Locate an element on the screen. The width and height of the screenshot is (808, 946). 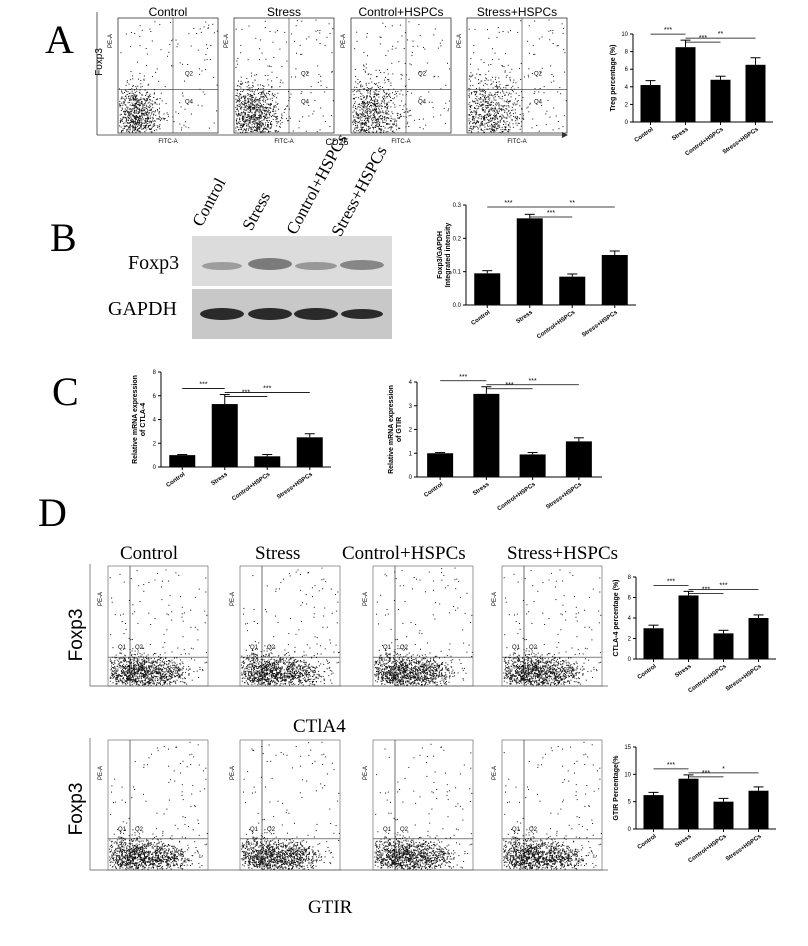
gapdh-band-stress-hspcs is located at coordinates (362, 314).